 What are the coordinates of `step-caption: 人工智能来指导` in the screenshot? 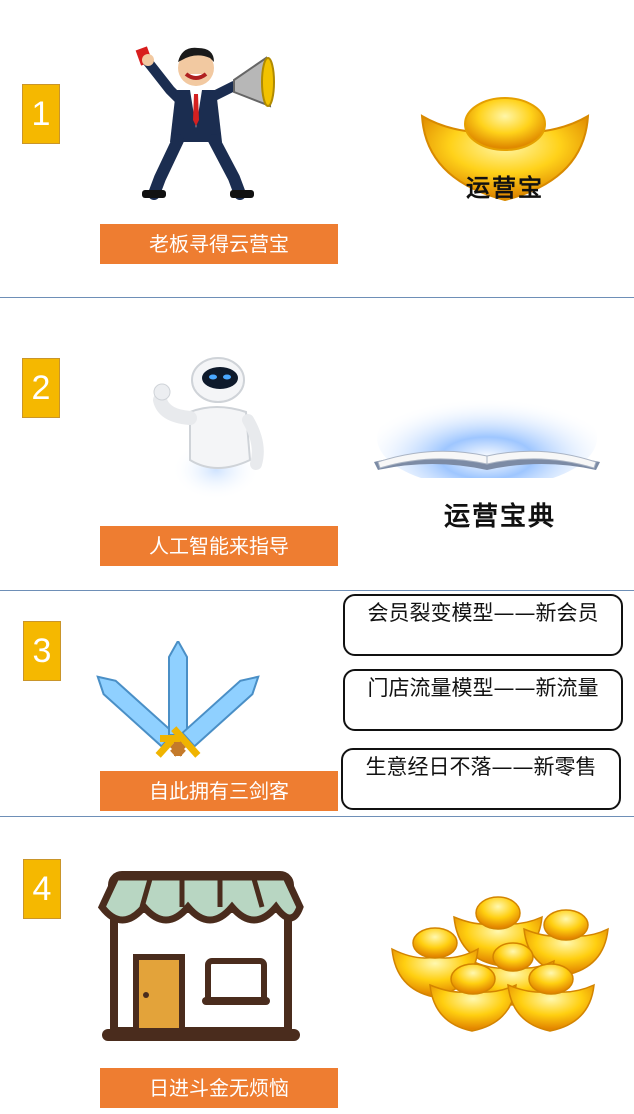 It's located at (219, 546).